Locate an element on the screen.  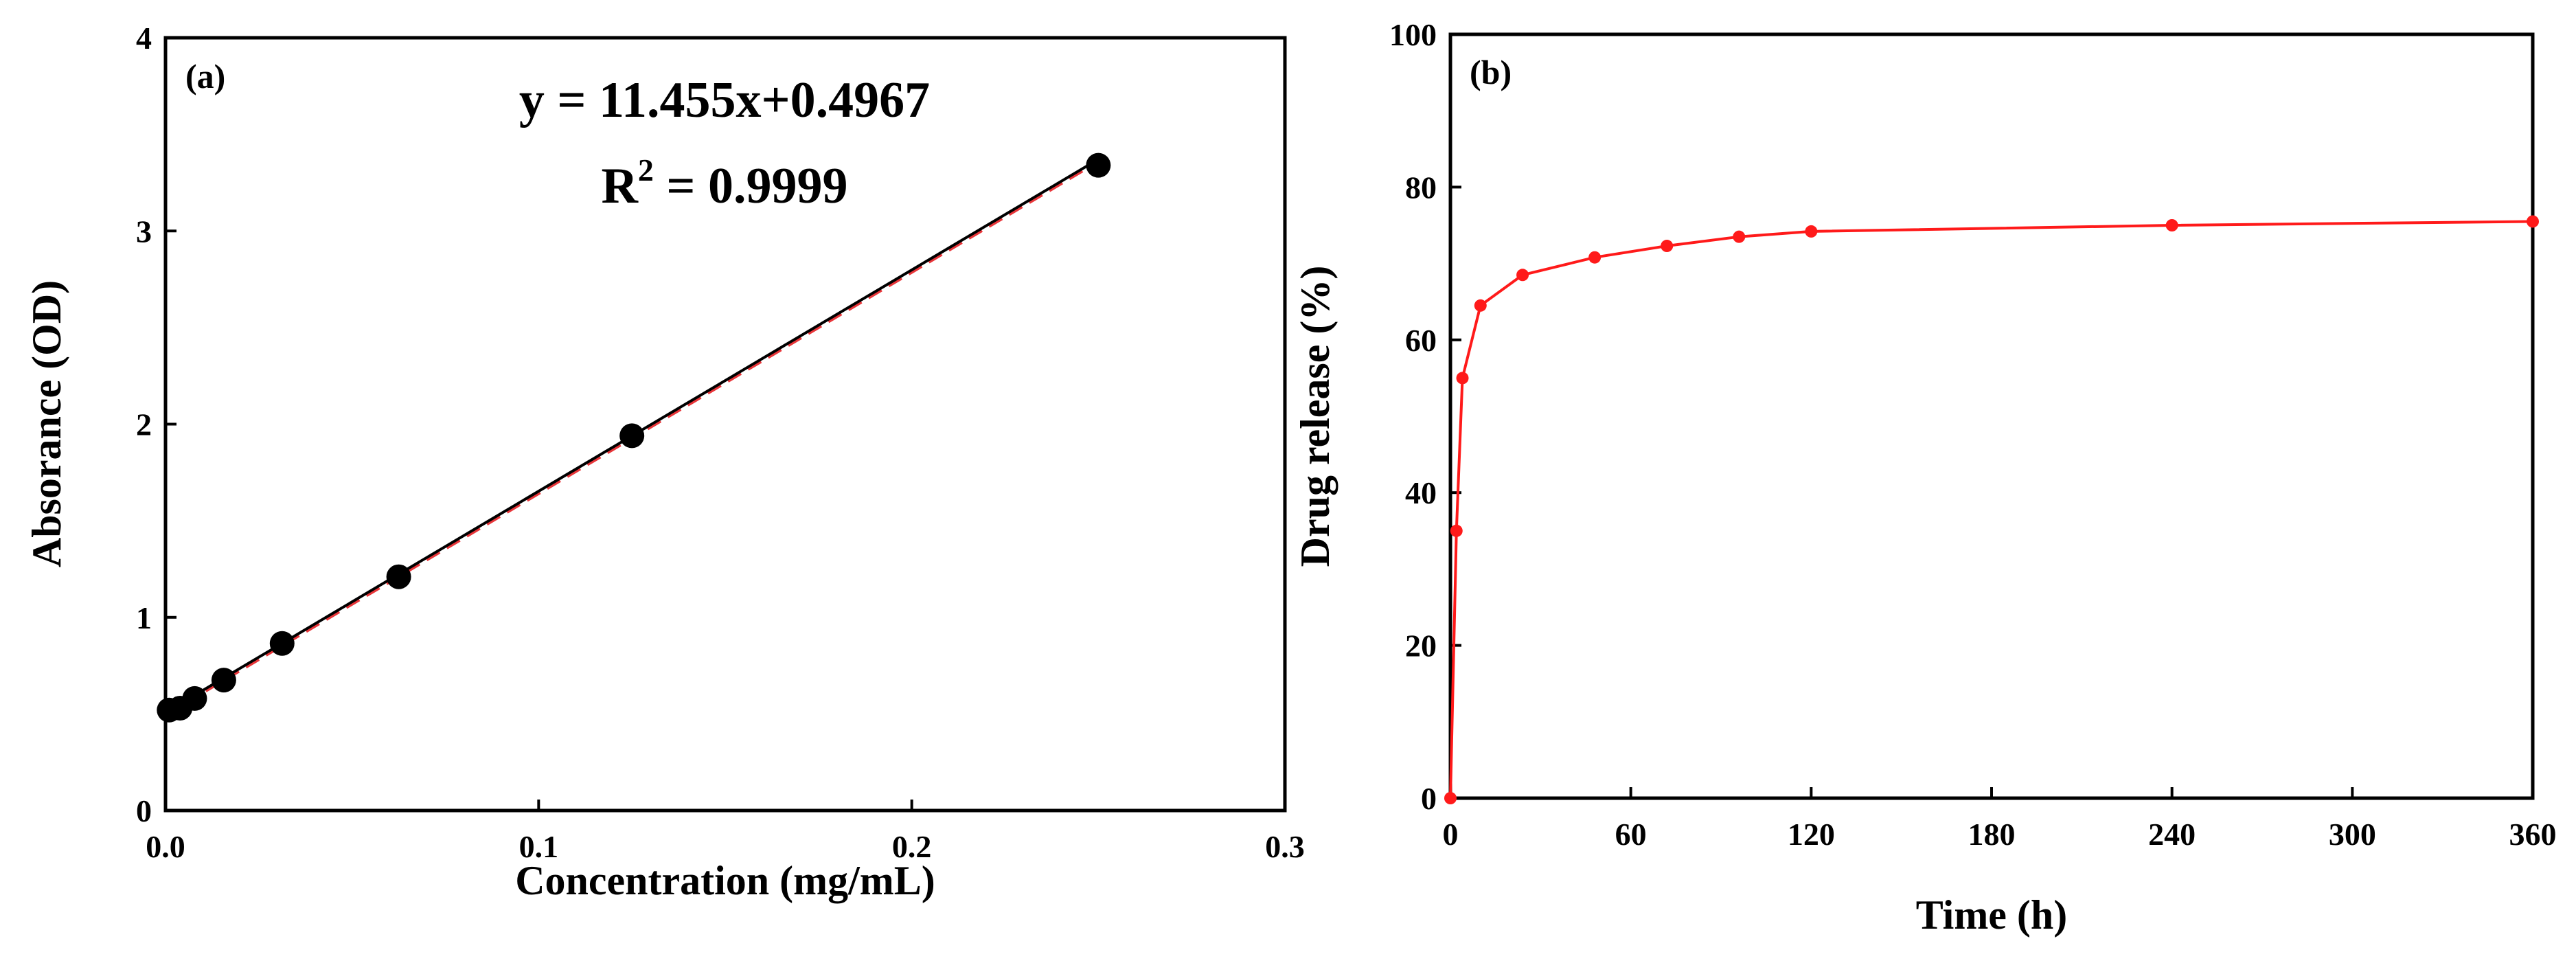
r2-value: = 0.9999 is located at coordinates (751, 186).